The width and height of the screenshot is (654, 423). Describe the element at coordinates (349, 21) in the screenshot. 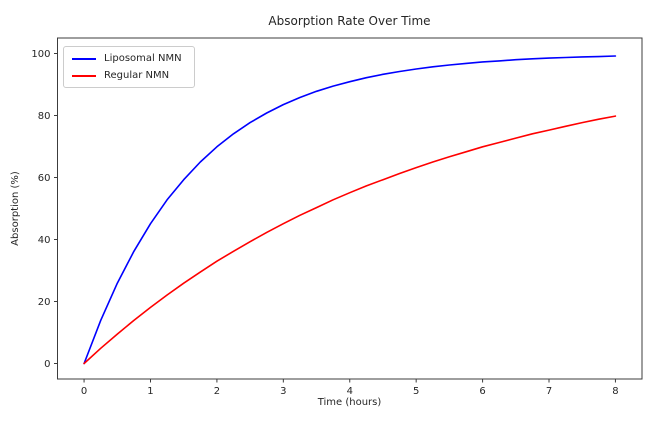

I see `chart-title: Absorption Rate Over Time` at that location.